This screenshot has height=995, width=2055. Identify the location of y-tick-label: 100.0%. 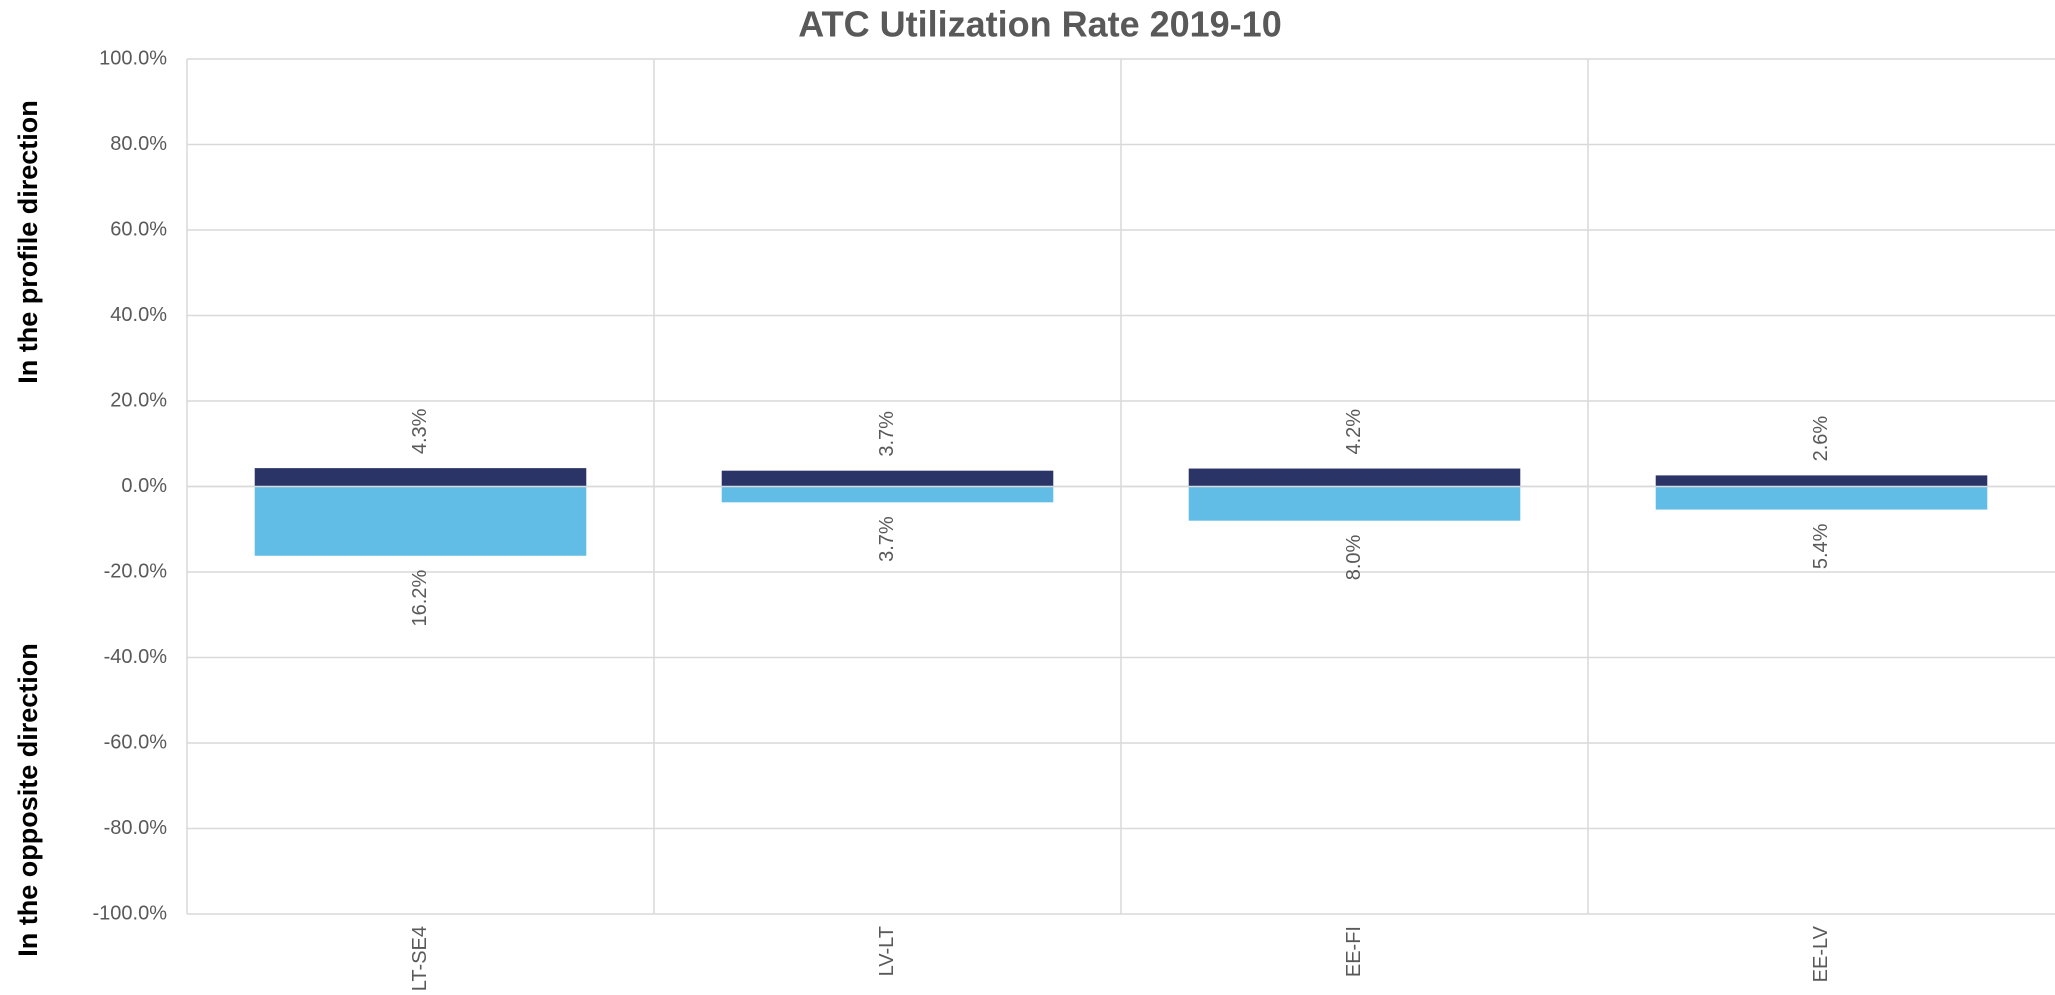
(133, 58).